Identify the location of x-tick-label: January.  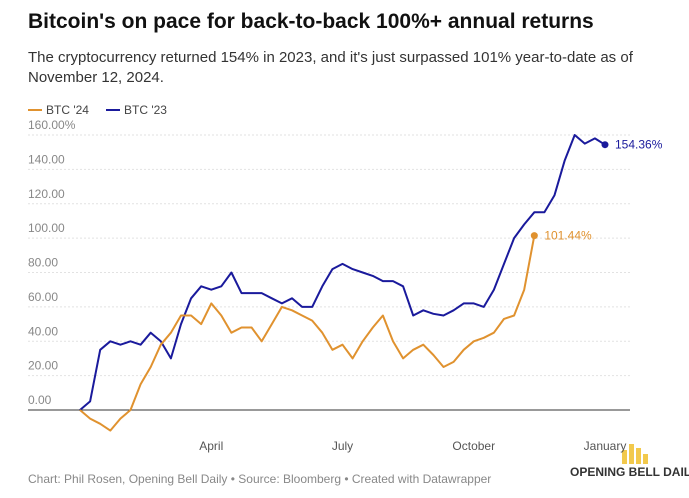
(605, 446).